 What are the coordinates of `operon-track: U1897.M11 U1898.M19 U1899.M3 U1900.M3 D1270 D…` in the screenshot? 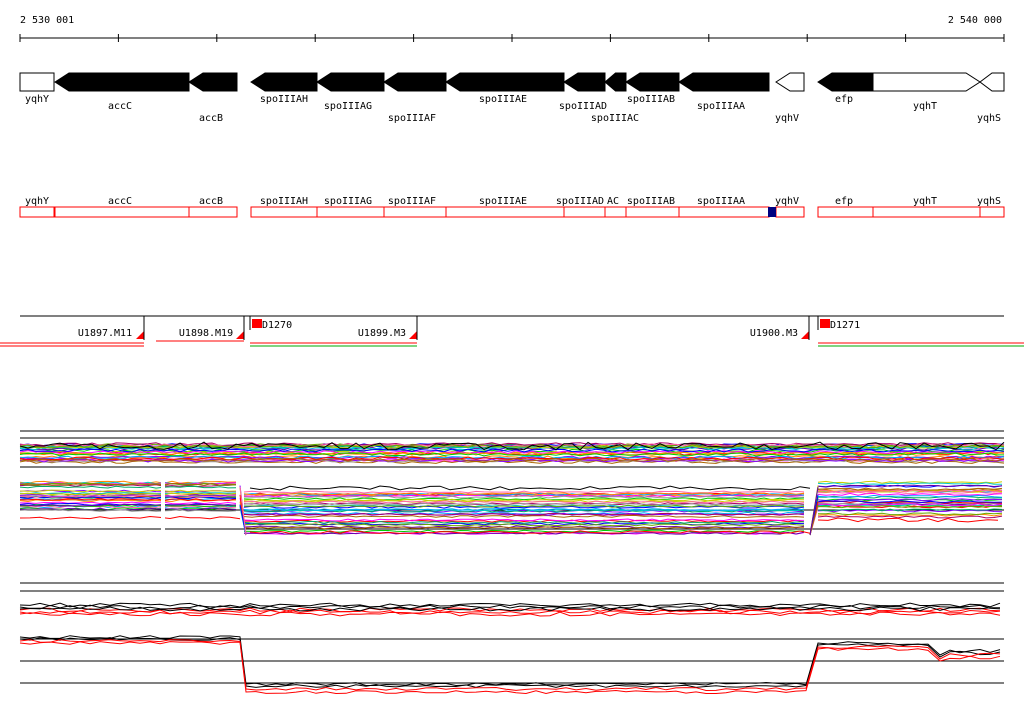 It's located at (512, 331).